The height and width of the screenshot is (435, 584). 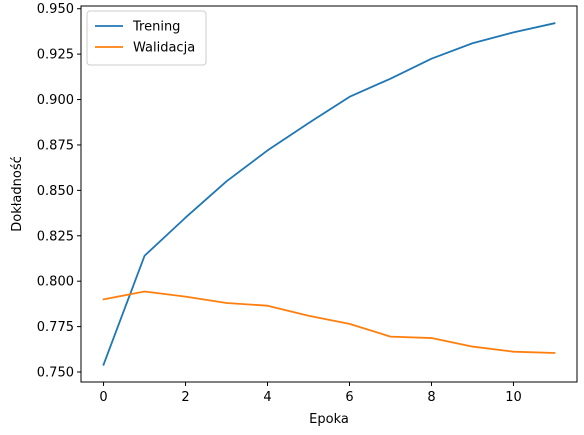 I want to click on y-tick-label: 0.850, so click(x=55, y=191).